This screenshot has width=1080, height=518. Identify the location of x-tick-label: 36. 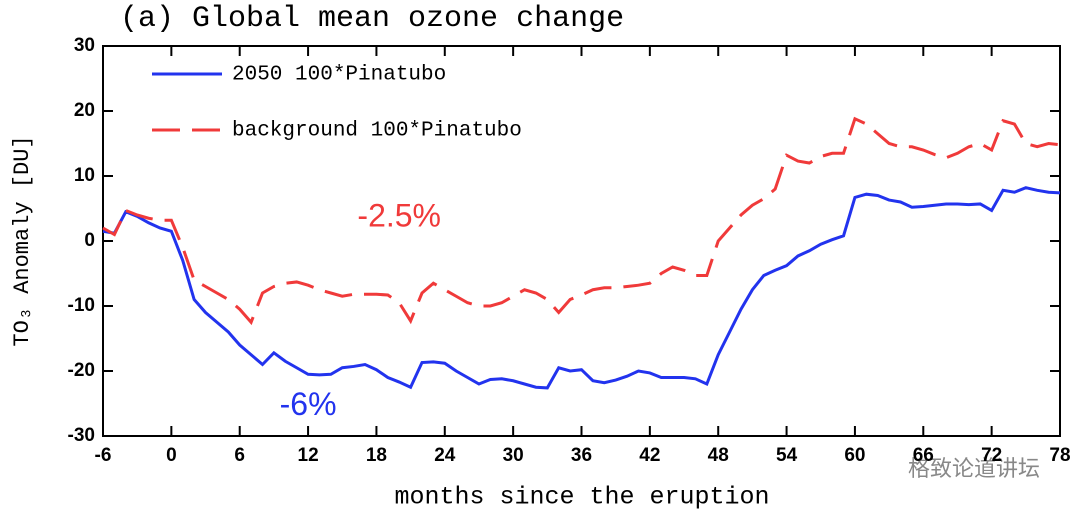
(581, 455).